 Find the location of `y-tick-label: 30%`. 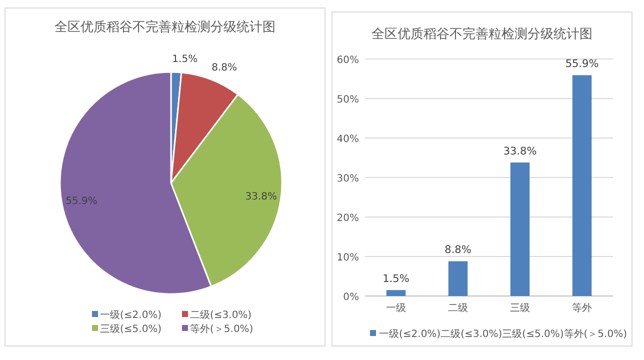

y-tick-label: 30% is located at coordinates (347, 179).